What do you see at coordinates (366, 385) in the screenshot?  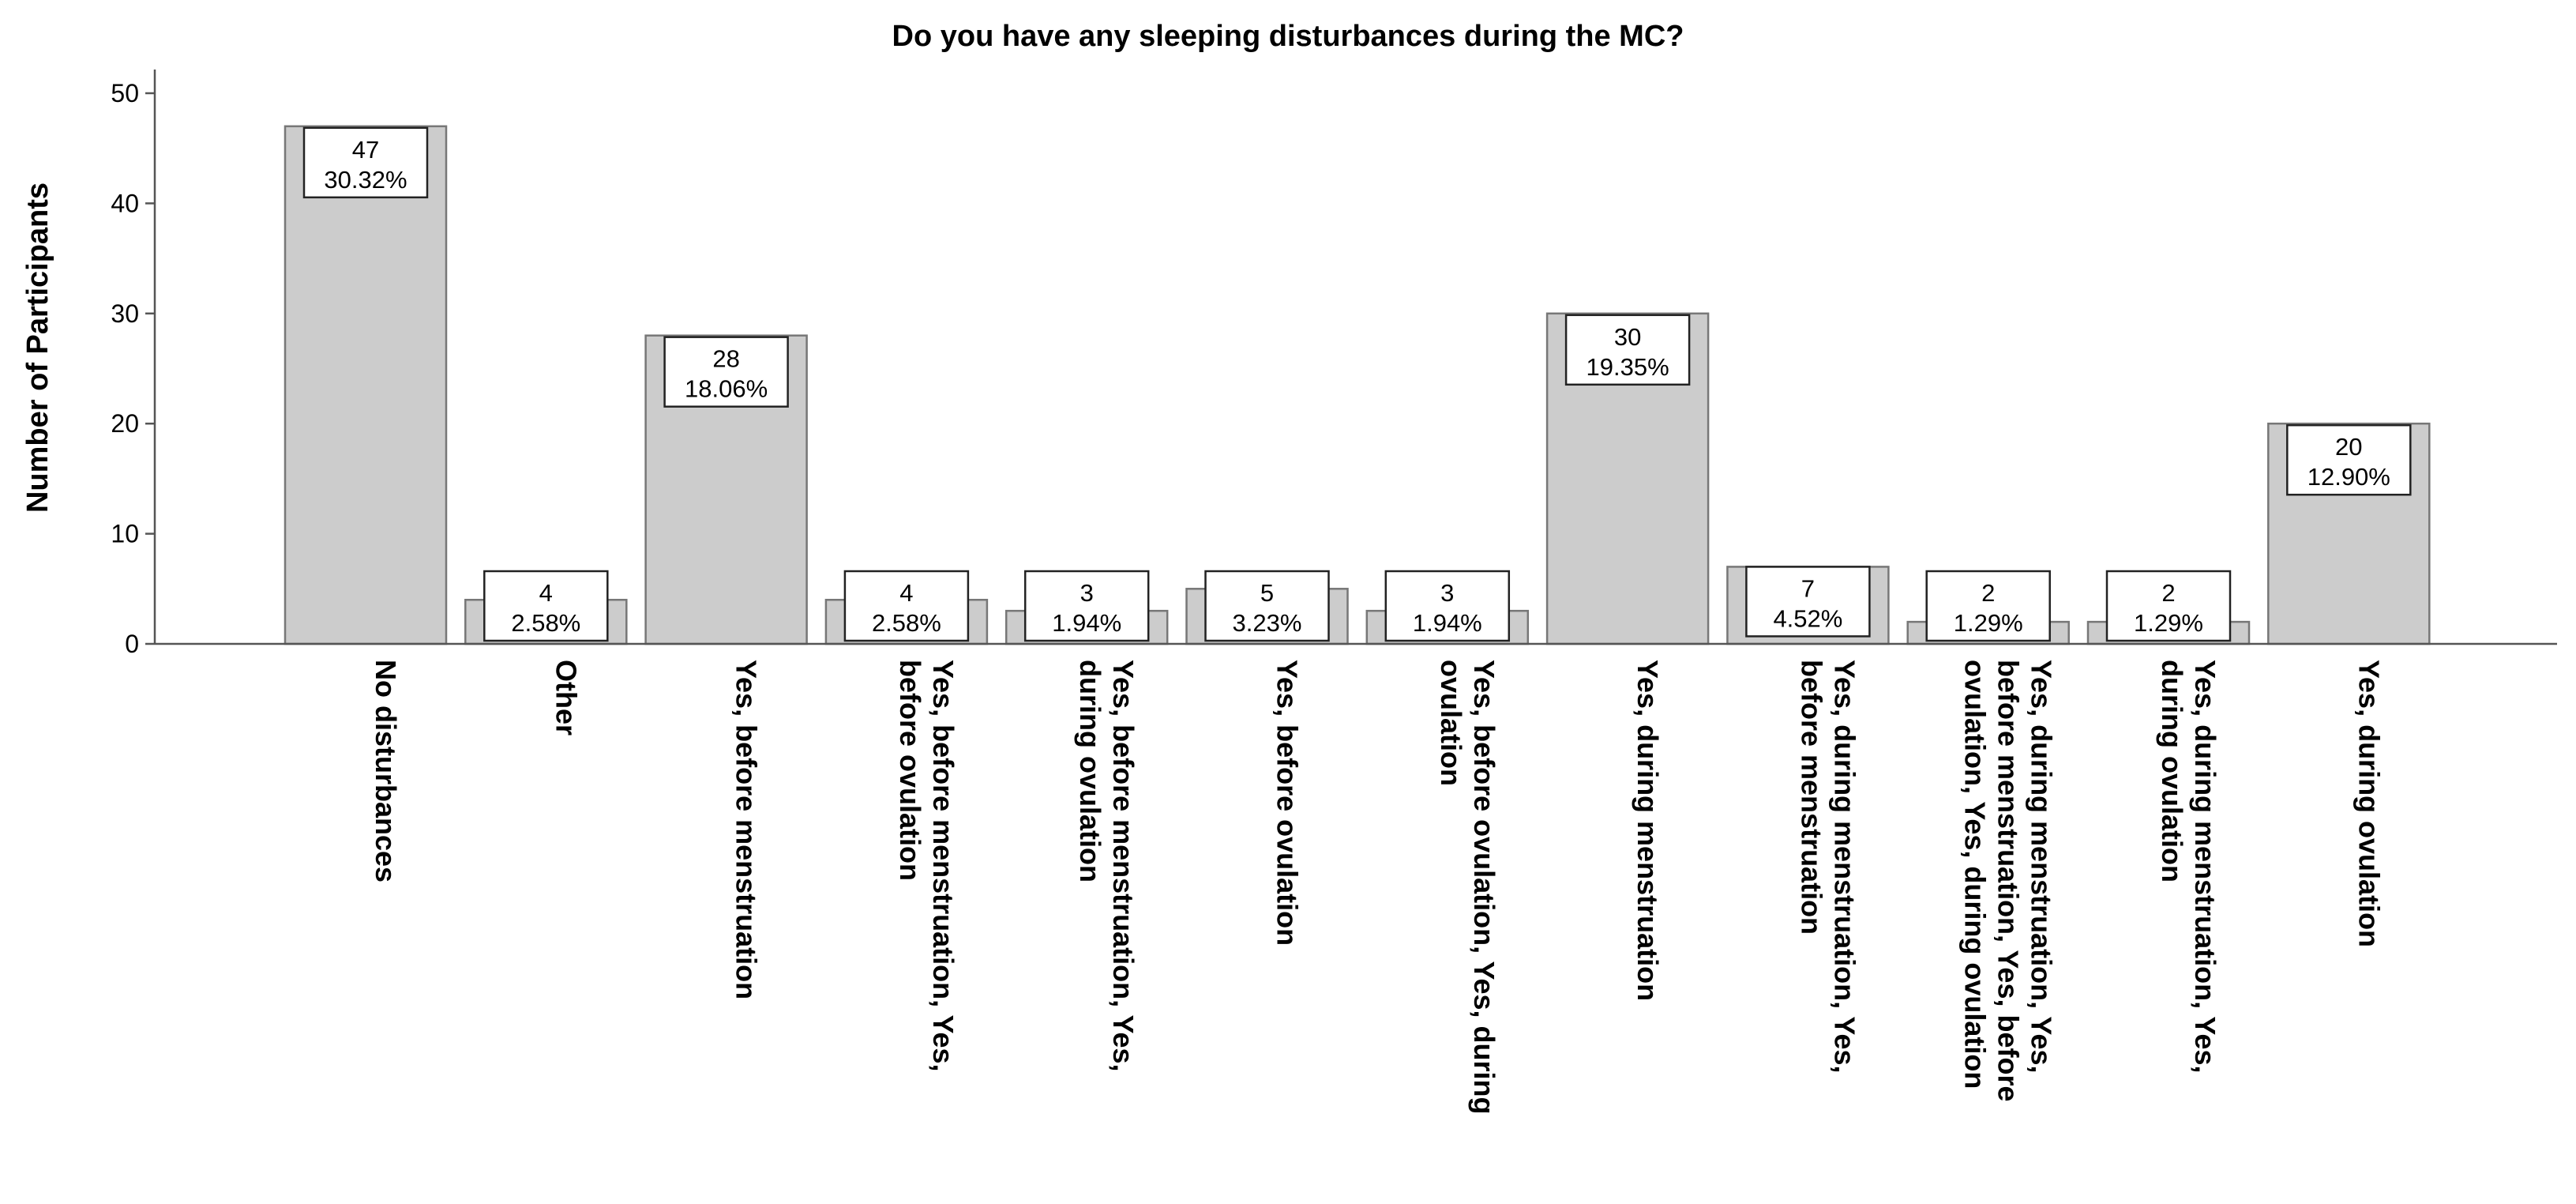 I see `bar` at bounding box center [366, 385].